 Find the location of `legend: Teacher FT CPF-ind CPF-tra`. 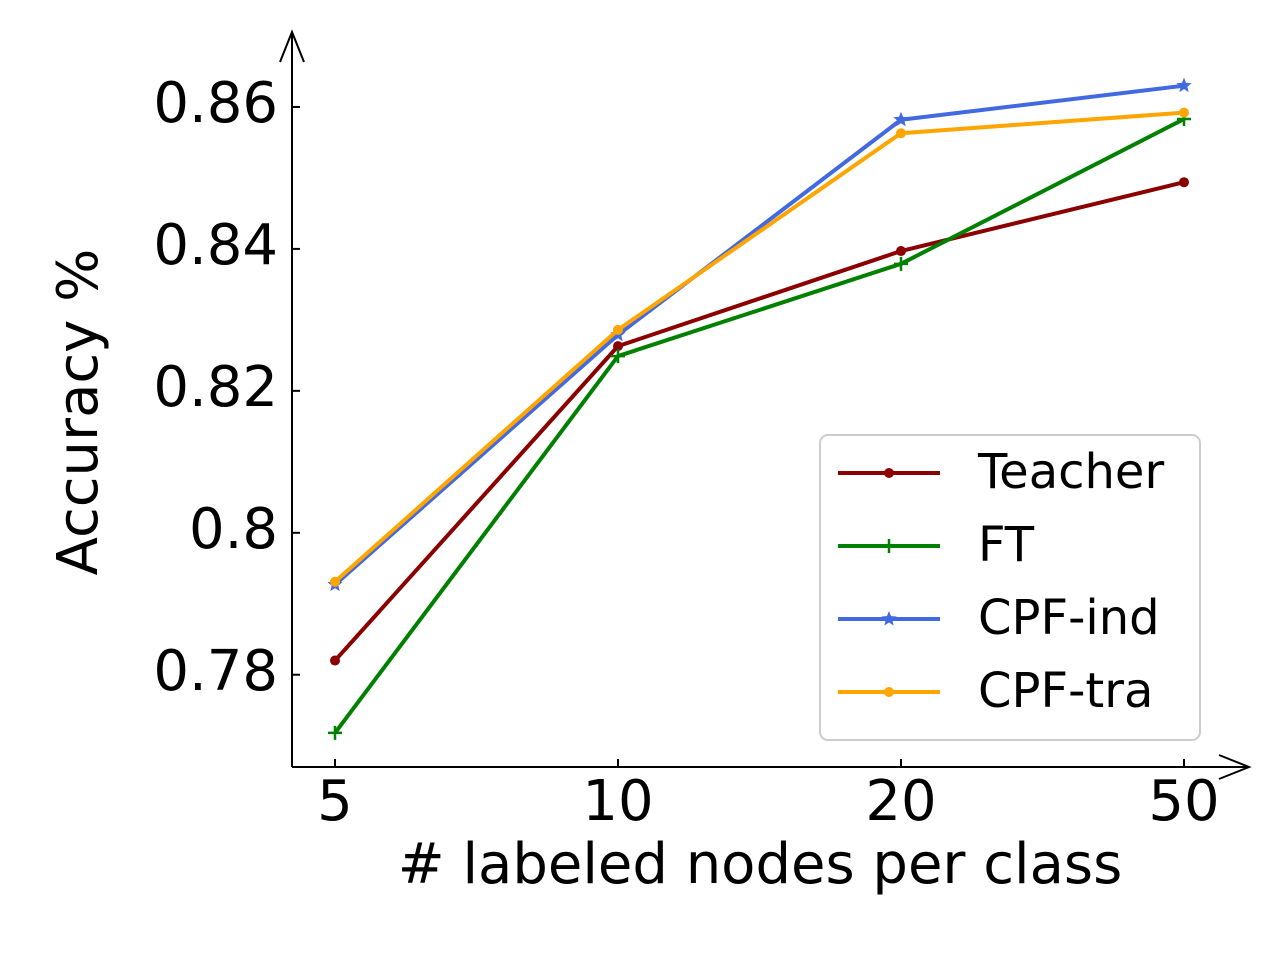

legend: Teacher FT CPF-ind CPF-tra is located at coordinates (1010, 587).